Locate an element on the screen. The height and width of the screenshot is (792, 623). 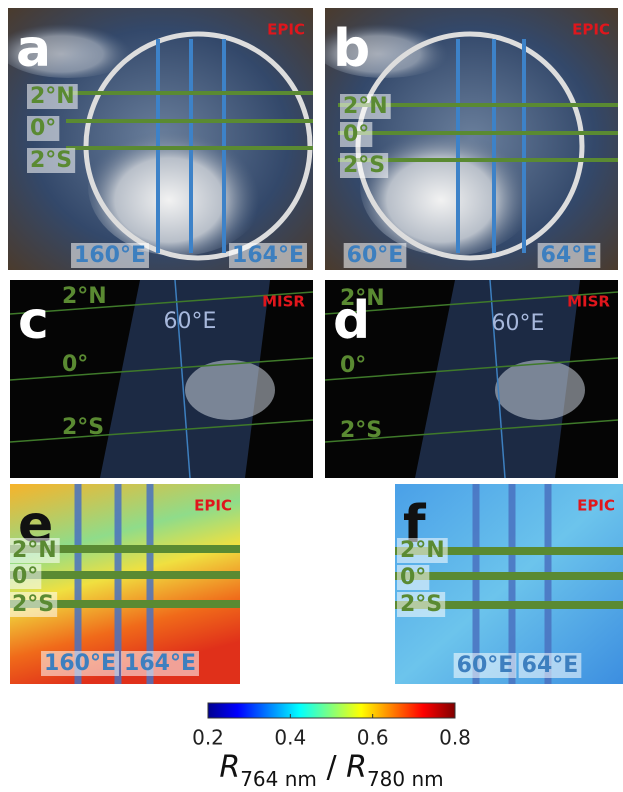
colorbar-gradient is located at coordinates (331, 710).